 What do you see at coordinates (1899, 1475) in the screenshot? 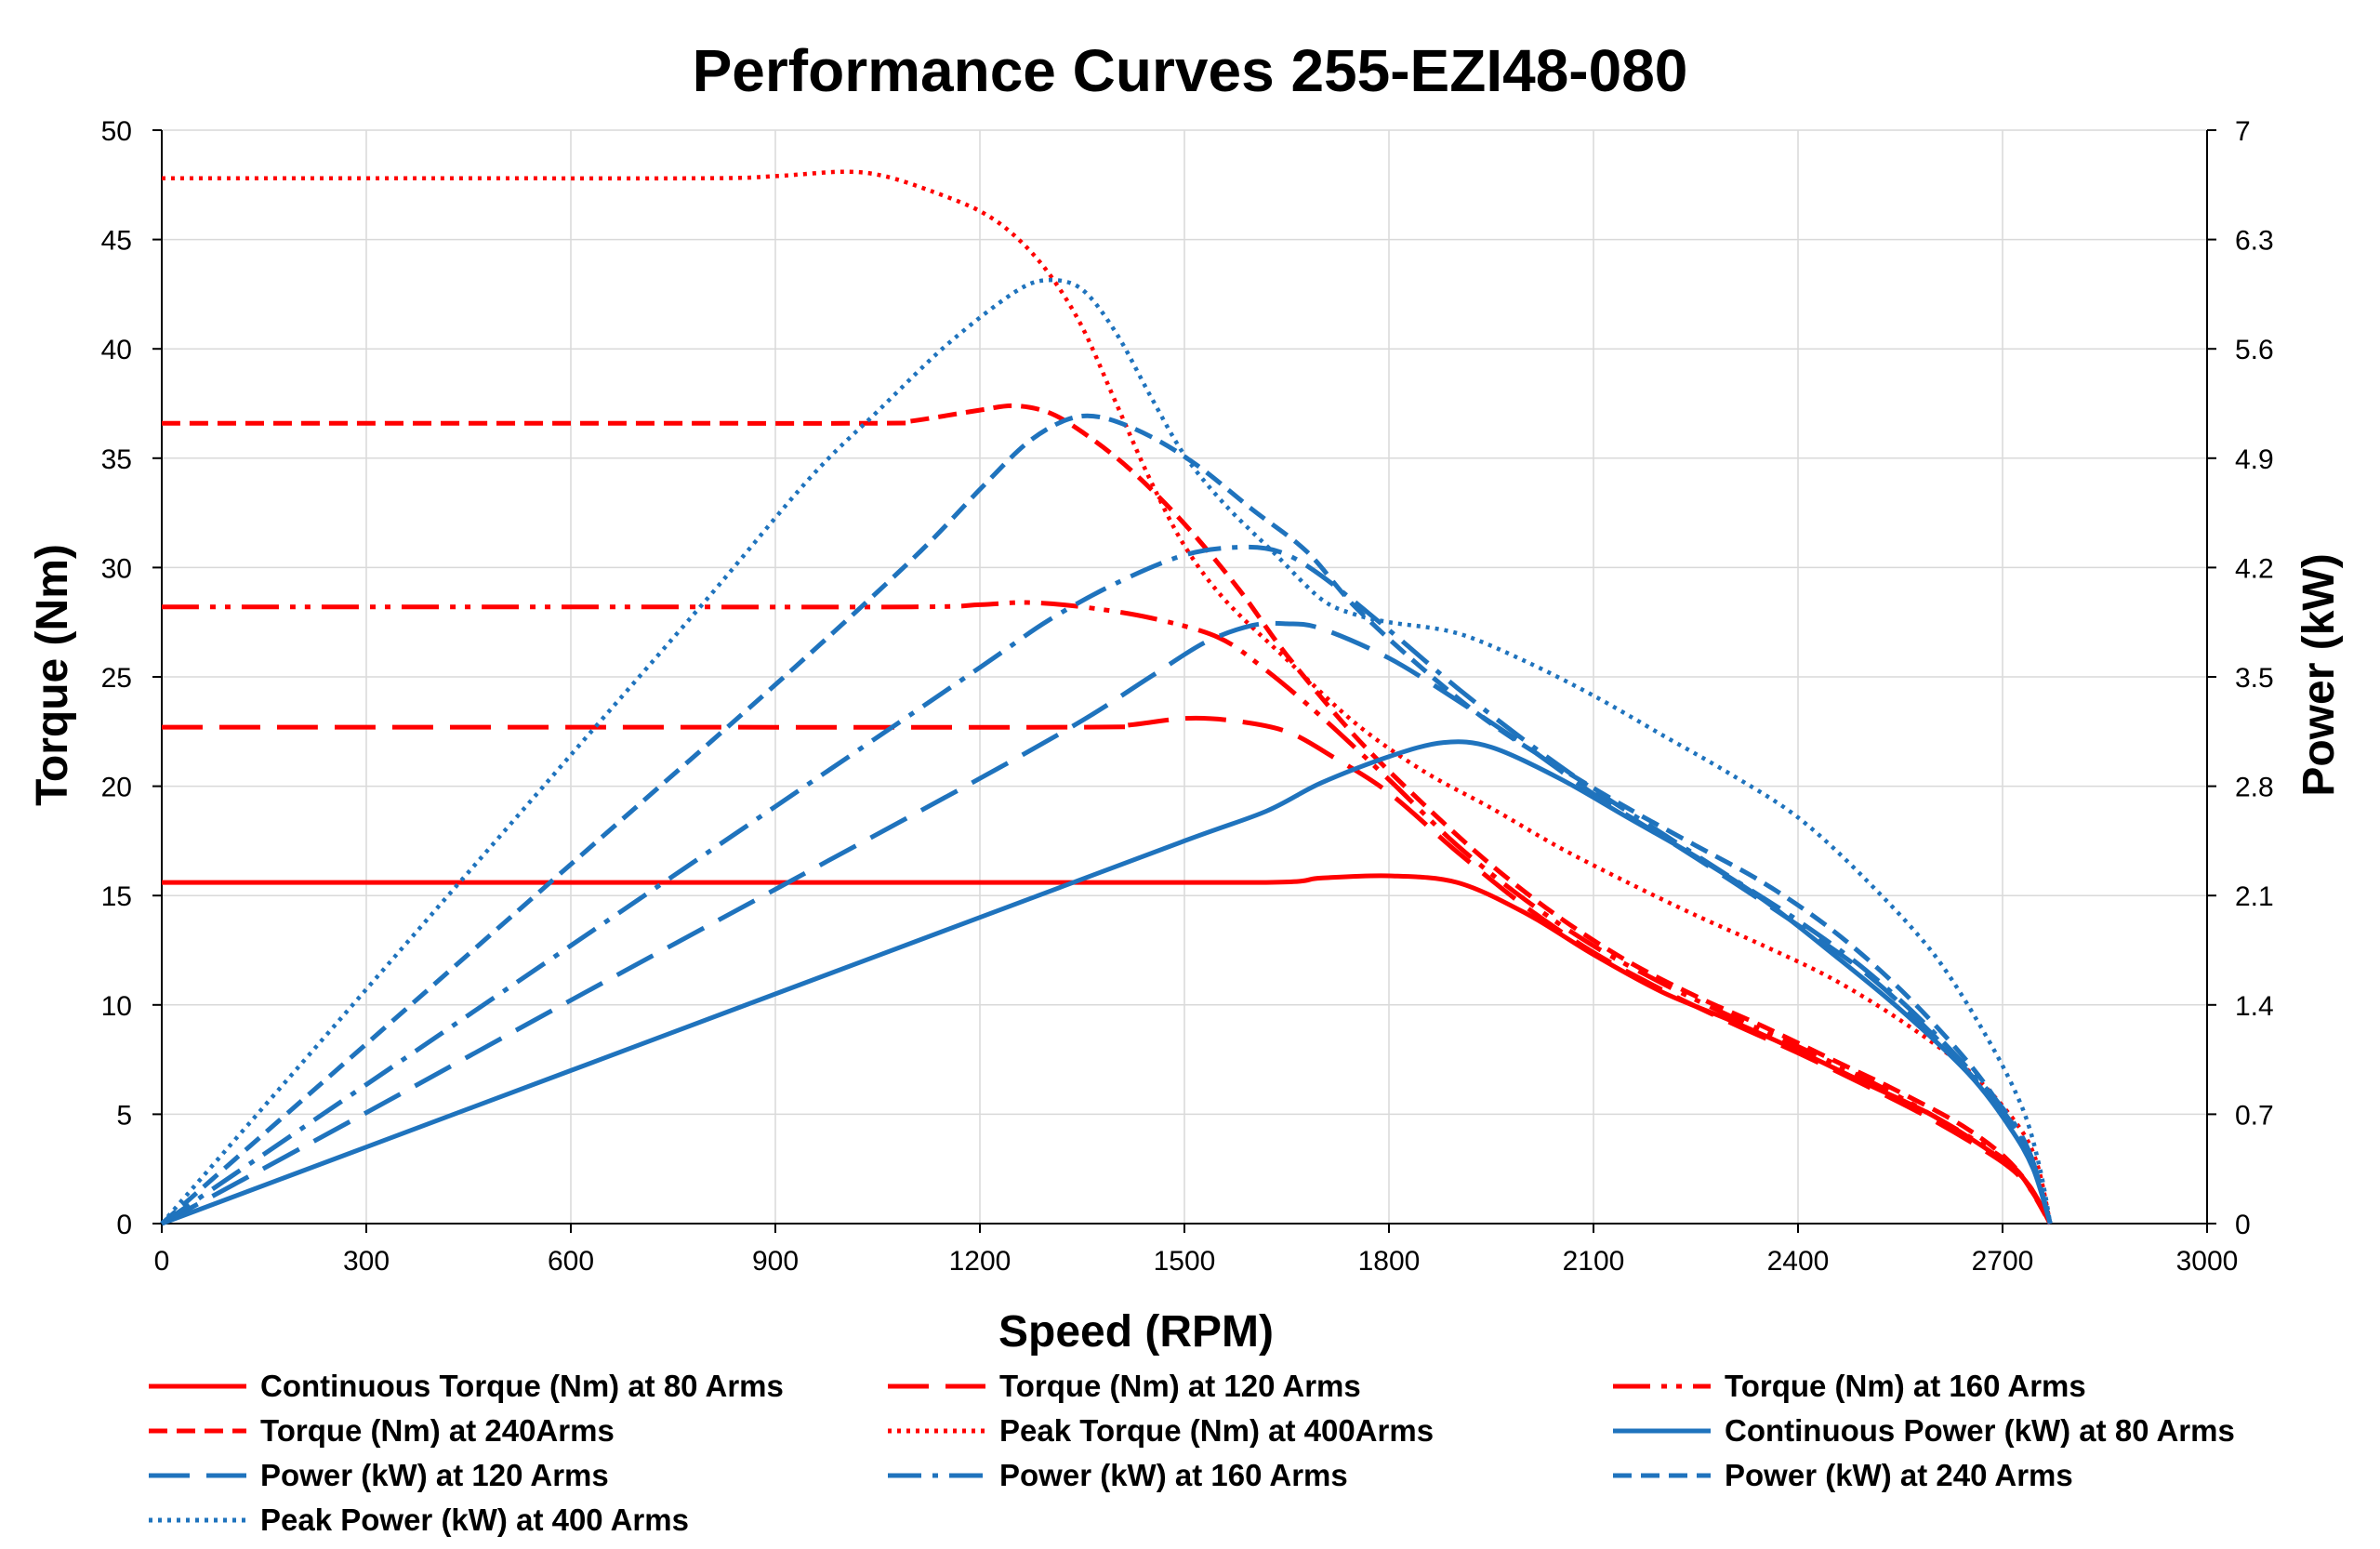
I see `legend-label-9: Power (kW) at 240 Arms` at bounding box center [1899, 1475].